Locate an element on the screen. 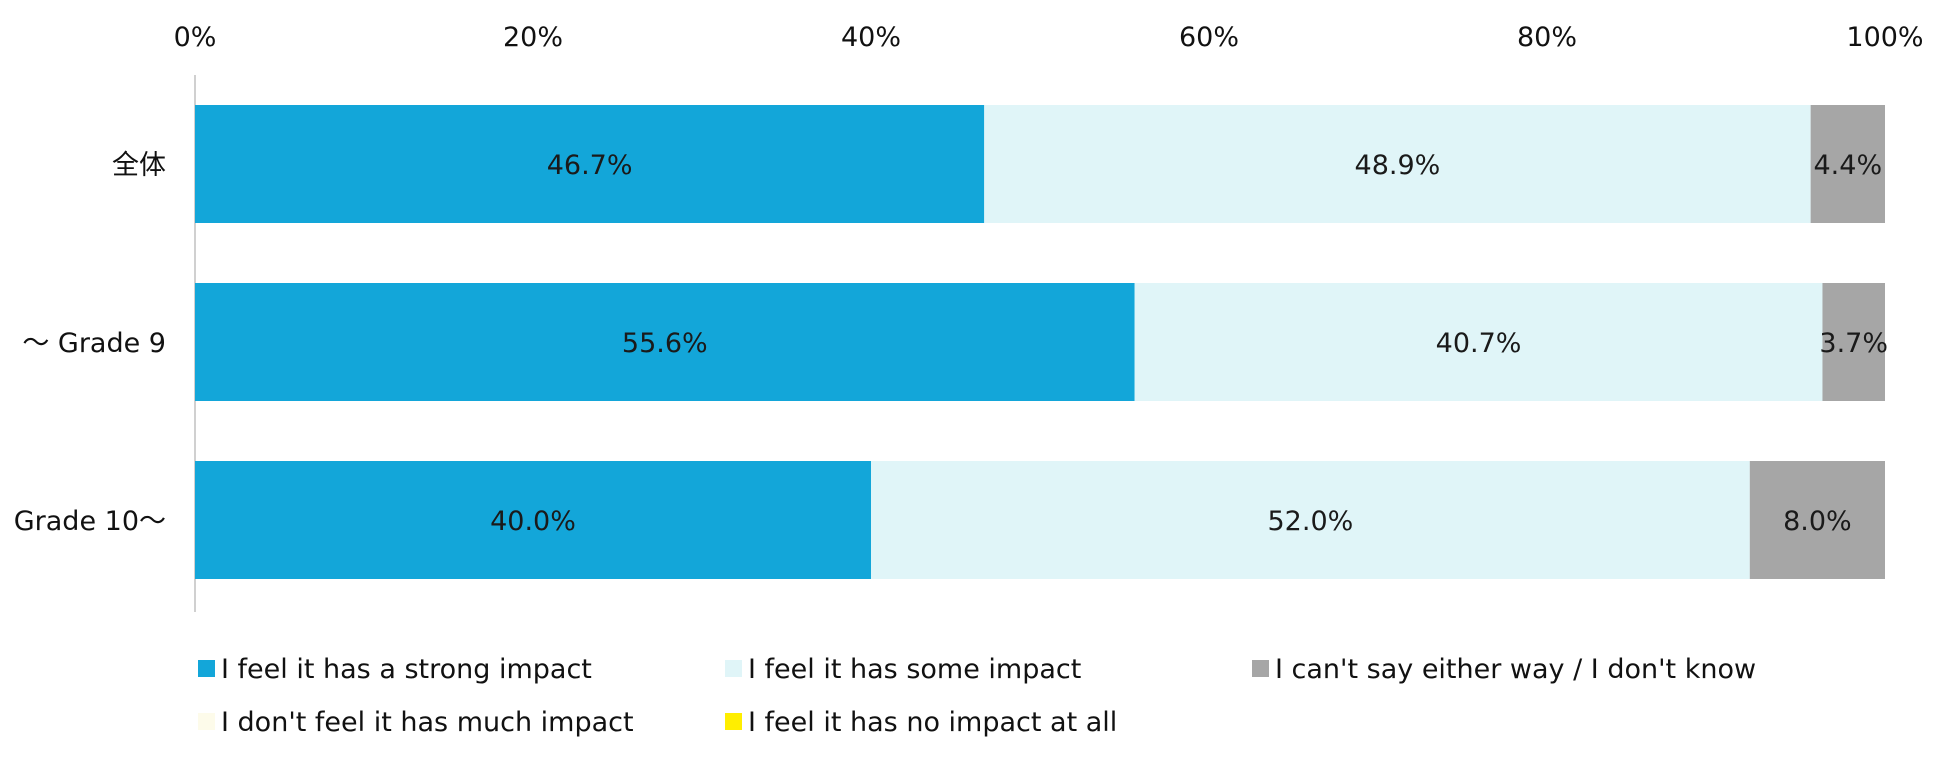 The height and width of the screenshot is (761, 1950). data-label: 40.0% is located at coordinates (533, 521).